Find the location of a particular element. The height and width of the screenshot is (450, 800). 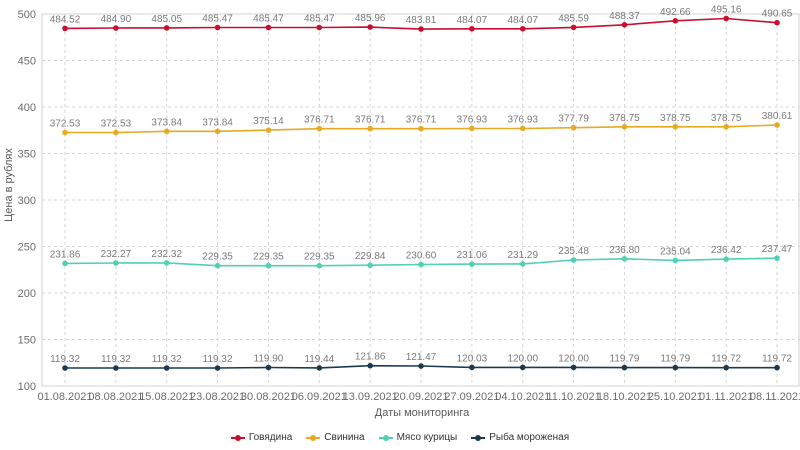

x-tick-label: 18.10.2021 is located at coordinates (624, 397).